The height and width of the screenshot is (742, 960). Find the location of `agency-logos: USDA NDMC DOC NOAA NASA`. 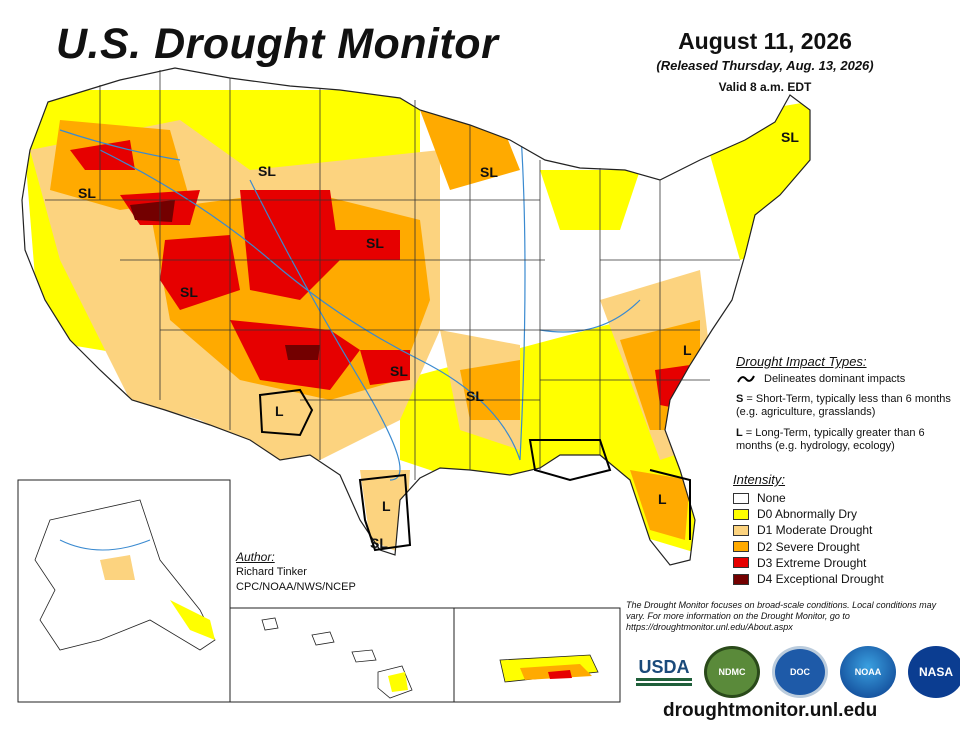

agency-logos: USDA NDMC DOC NOAA NASA is located at coordinates (798, 672).